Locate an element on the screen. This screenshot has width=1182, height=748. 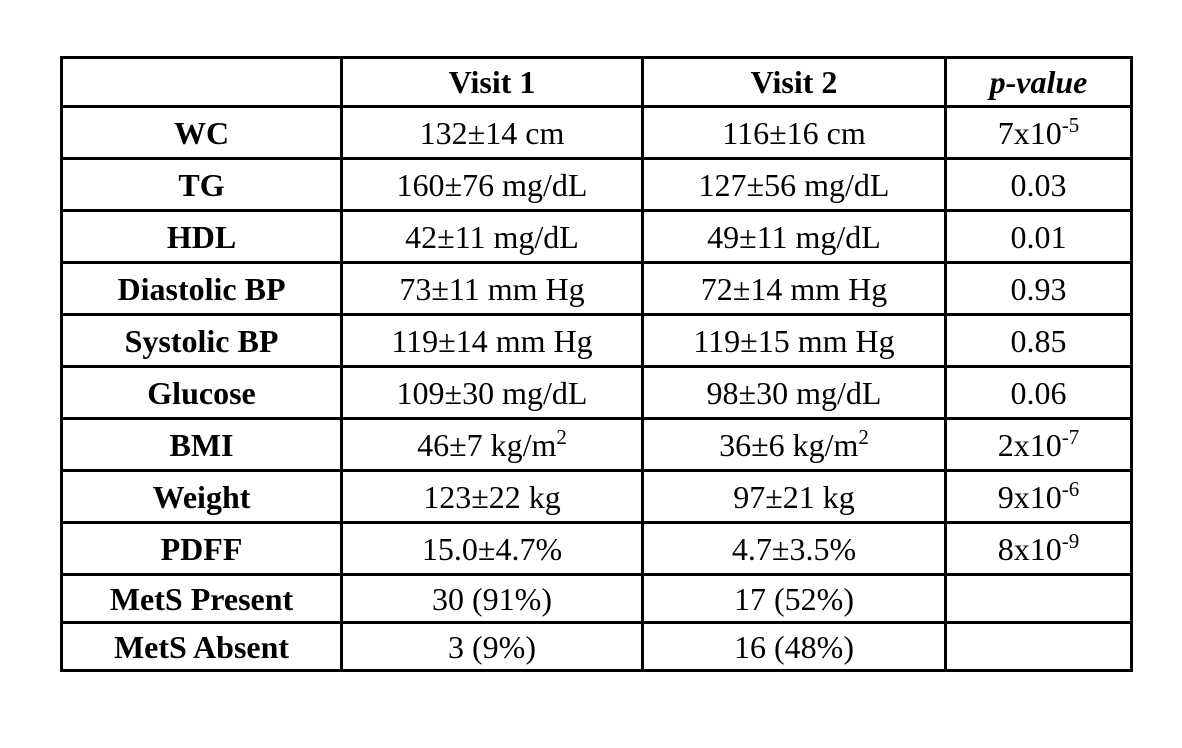
table-row: Diastolic BP 73±11 mm Hg 72±14 mm Hg 0.93 is located at coordinates (596, 288).